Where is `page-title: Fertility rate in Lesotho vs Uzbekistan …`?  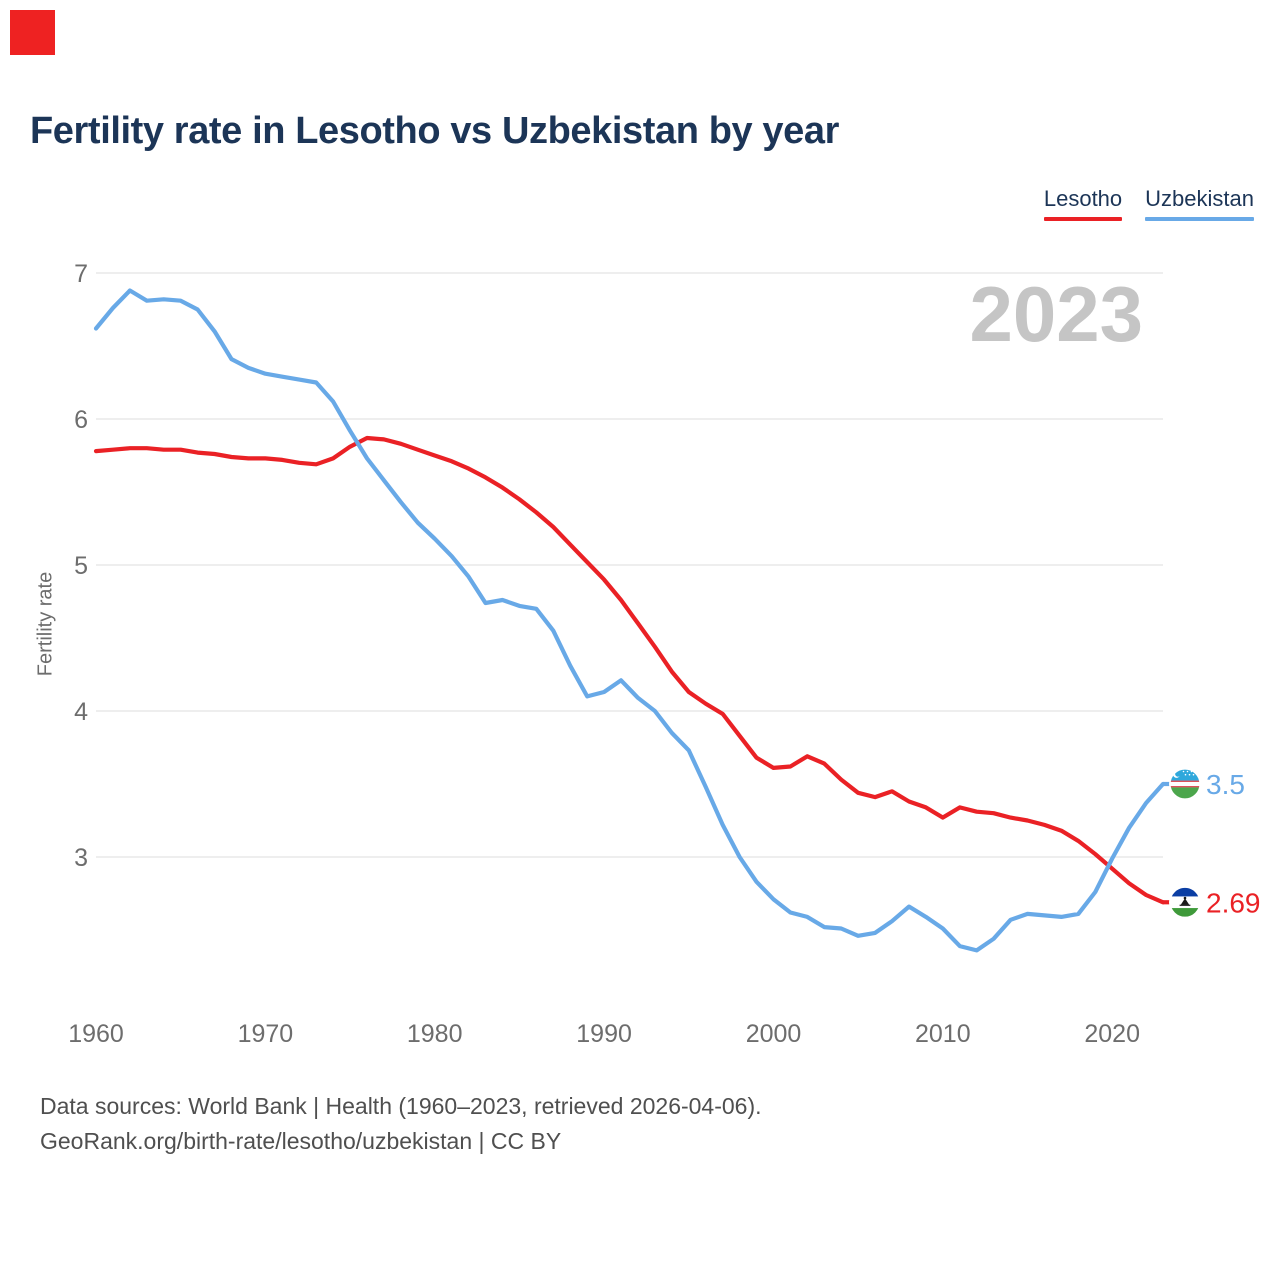 page-title: Fertility rate in Lesotho vs Uzbekistan … is located at coordinates (435, 131).